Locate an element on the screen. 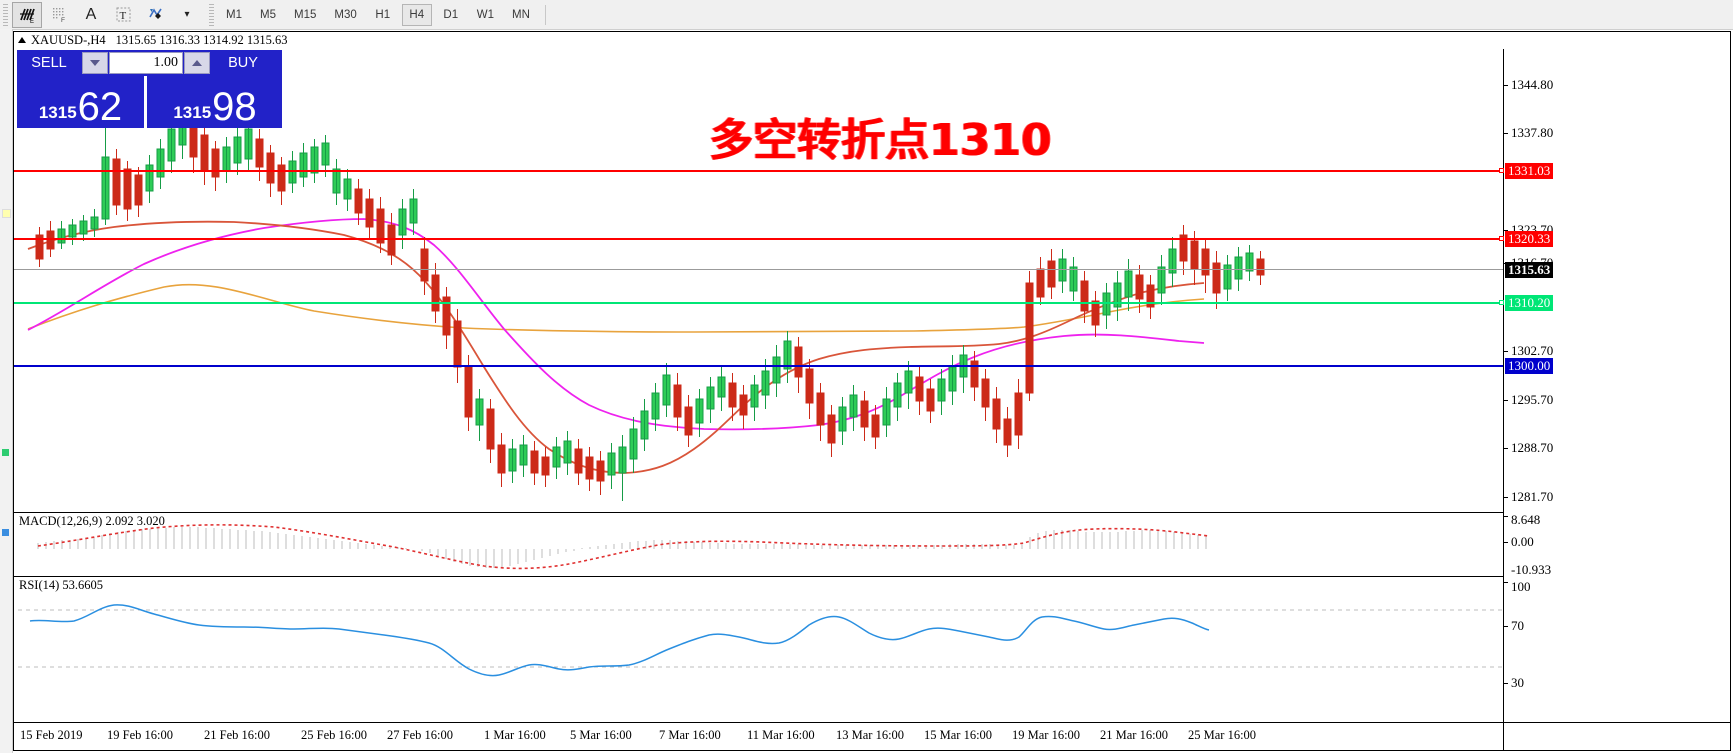 Image resolution: width=1733 pixels, height=753 pixels. time-label: 5 Mar 16:00 is located at coordinates (601, 735).